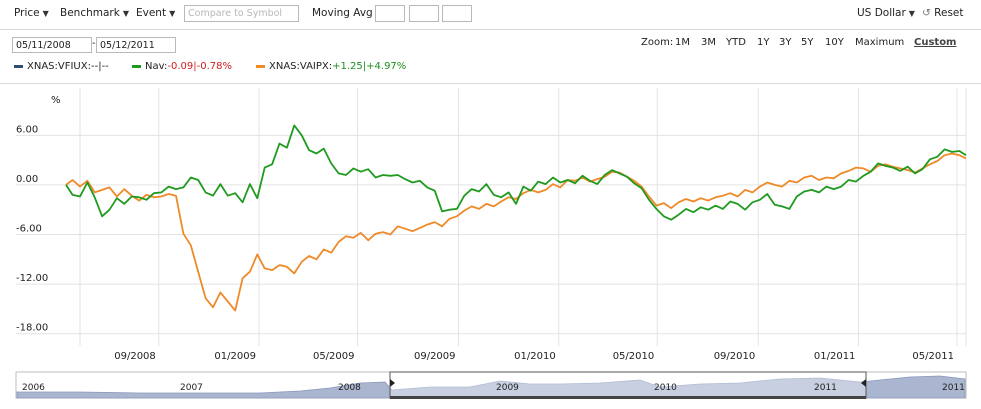 The image size is (981, 409). I want to click on zoom-custom: Custom, so click(935, 42).